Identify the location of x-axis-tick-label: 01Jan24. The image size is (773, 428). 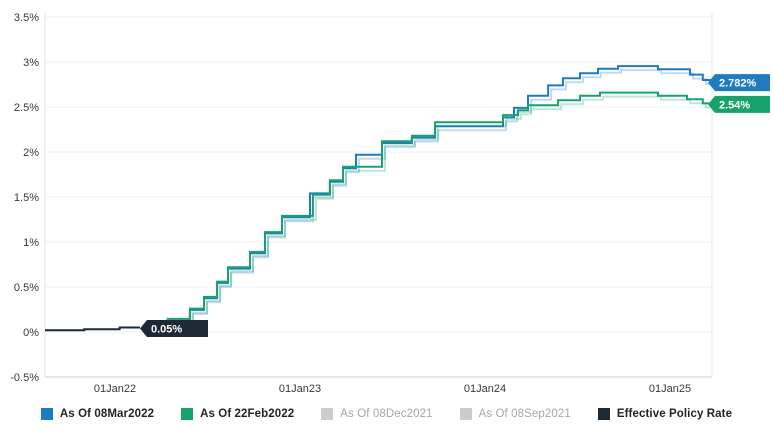
(485, 389).